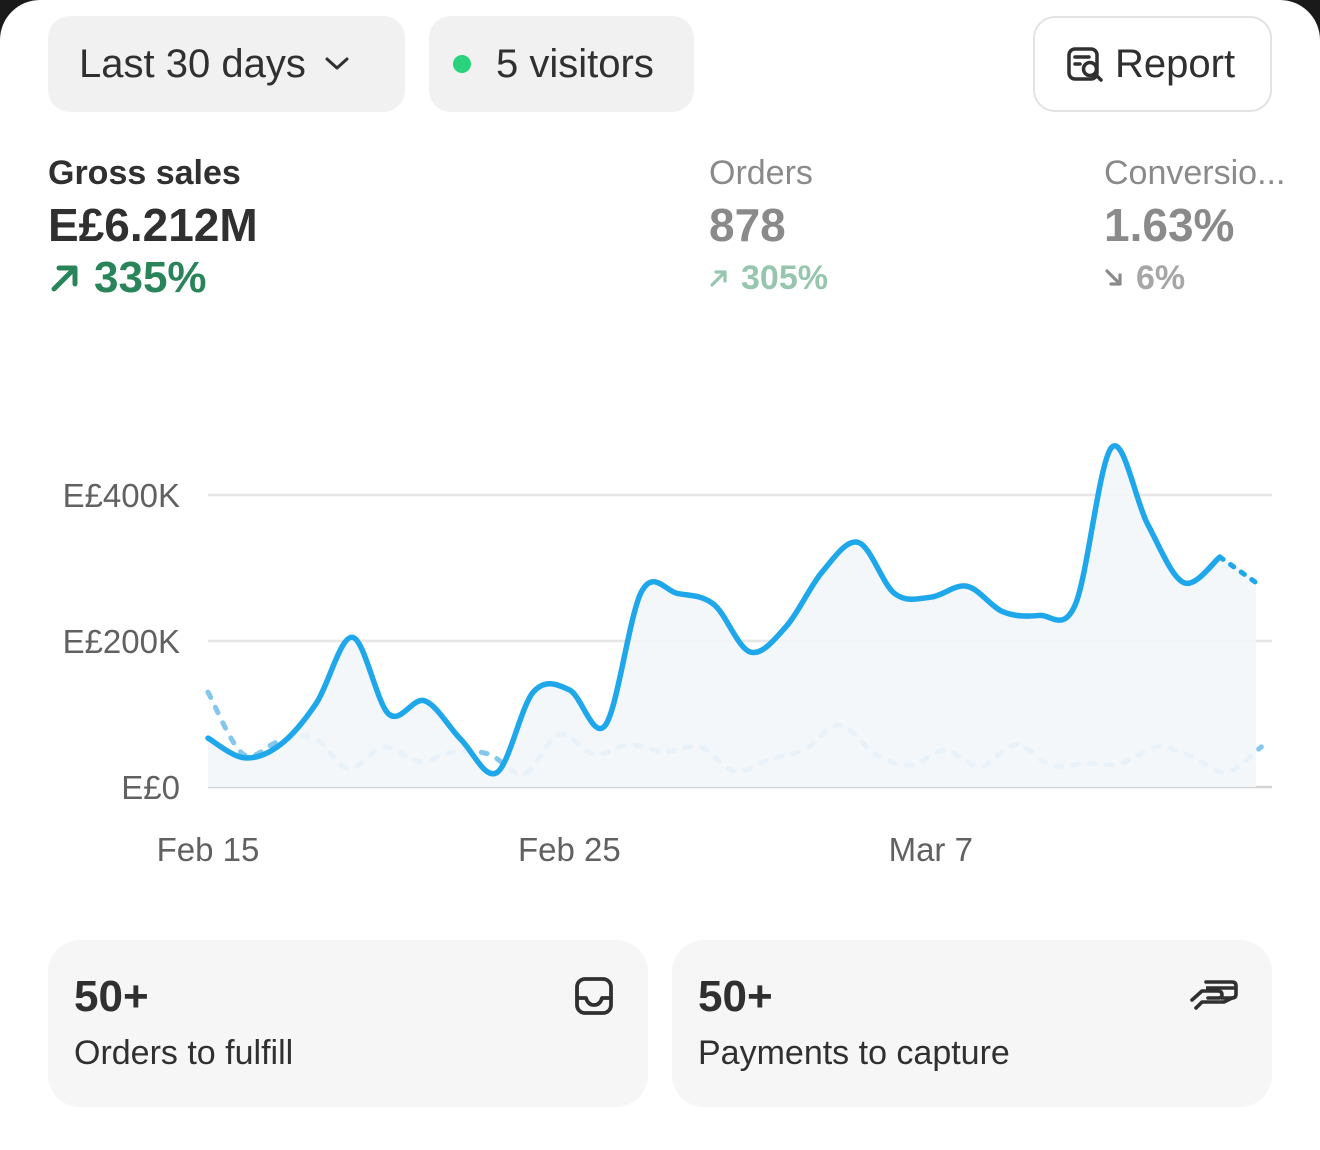  Describe the element at coordinates (121, 641) in the screenshot. I see `y-tick-label: E£200K` at that location.